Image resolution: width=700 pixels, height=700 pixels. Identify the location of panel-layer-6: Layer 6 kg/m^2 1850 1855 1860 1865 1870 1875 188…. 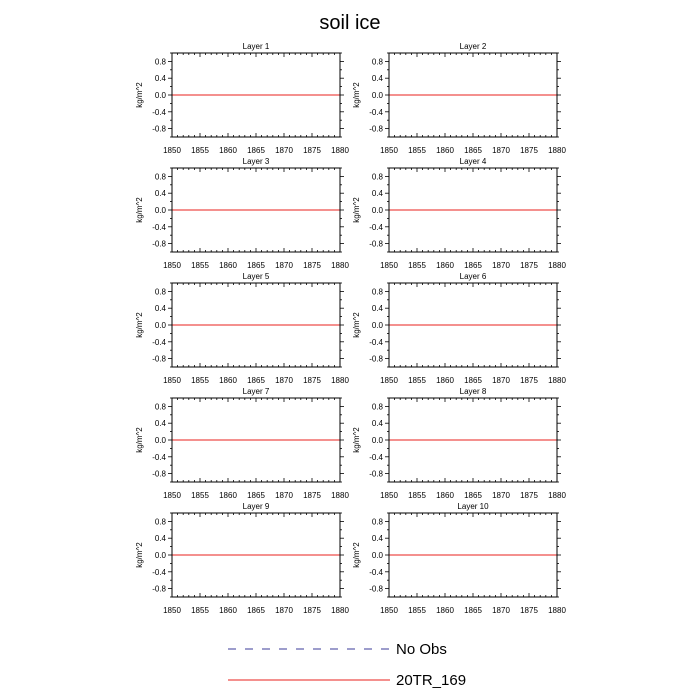
(459, 328).